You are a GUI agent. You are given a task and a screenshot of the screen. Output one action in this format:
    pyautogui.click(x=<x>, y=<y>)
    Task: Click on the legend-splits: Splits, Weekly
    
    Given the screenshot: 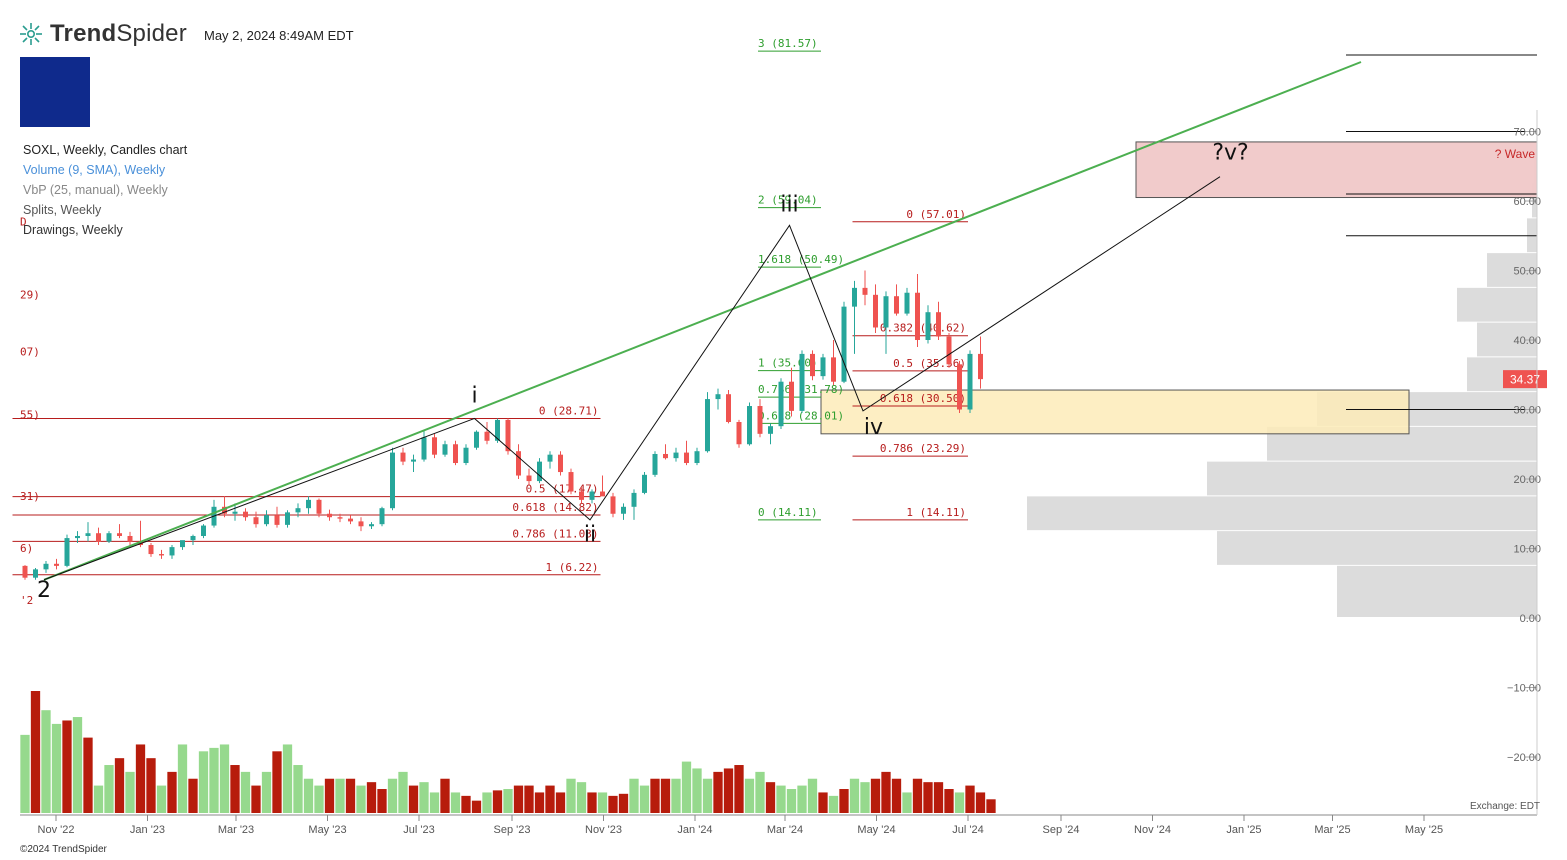 What is the action you would take?
    pyautogui.click(x=62, y=210)
    